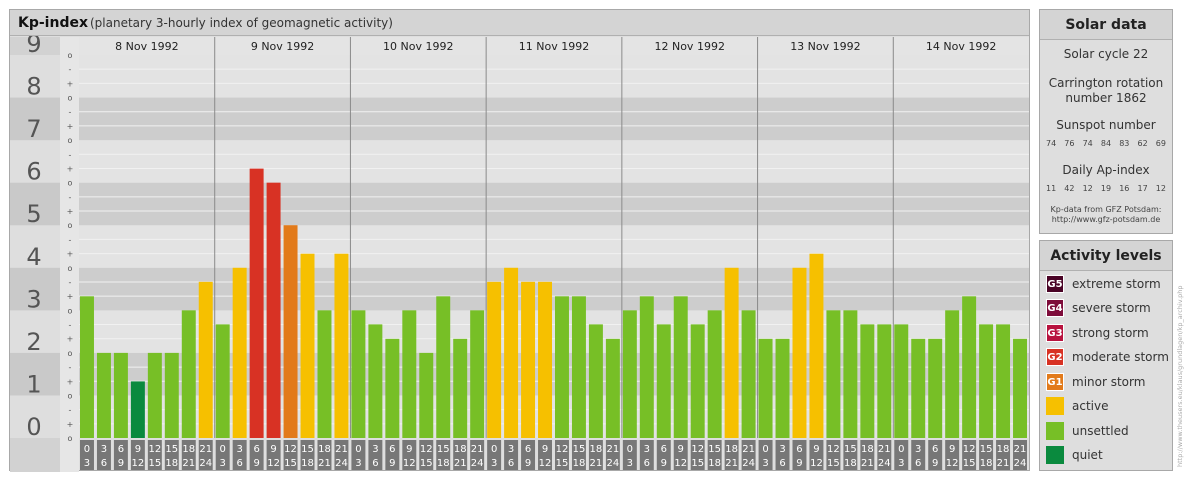 This screenshot has height=480, width=1184. Describe the element at coordinates (1055, 455) in the screenshot. I see `level-swatch` at that location.